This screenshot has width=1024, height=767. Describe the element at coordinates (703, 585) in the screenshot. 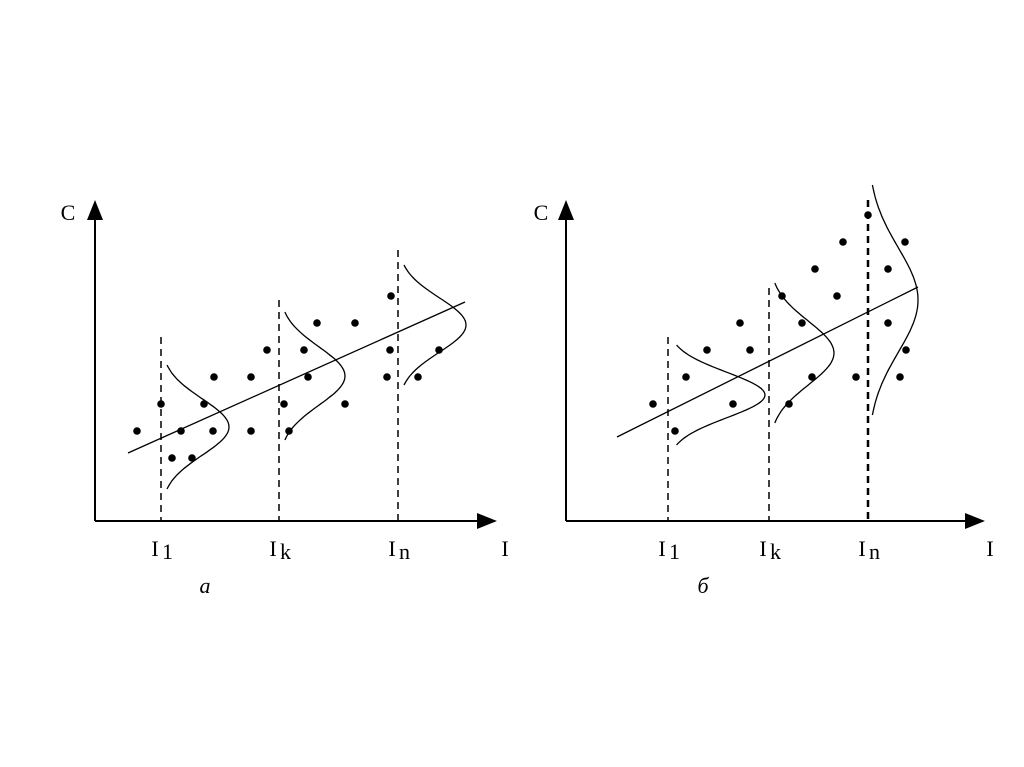

I see `panel-caption: б` at that location.